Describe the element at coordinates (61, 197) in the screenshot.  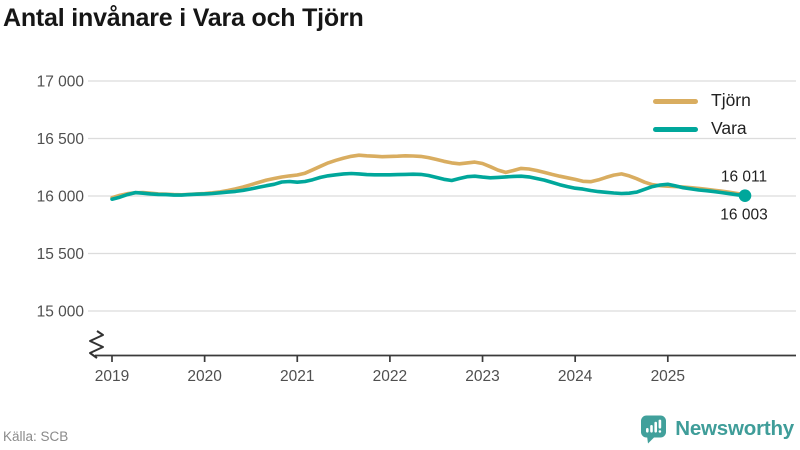
I see `y-axis-label: 16 000` at that location.